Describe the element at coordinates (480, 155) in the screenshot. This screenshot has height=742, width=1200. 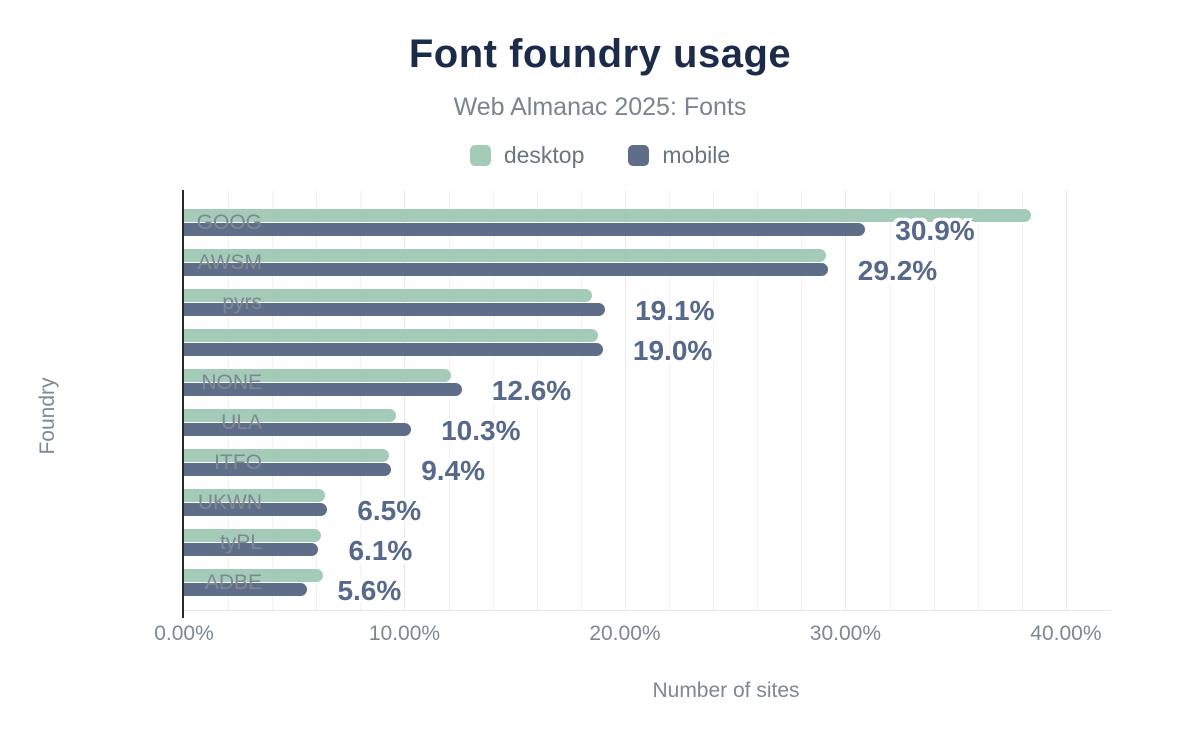
I see `desktop-series-swatch-icon` at that location.